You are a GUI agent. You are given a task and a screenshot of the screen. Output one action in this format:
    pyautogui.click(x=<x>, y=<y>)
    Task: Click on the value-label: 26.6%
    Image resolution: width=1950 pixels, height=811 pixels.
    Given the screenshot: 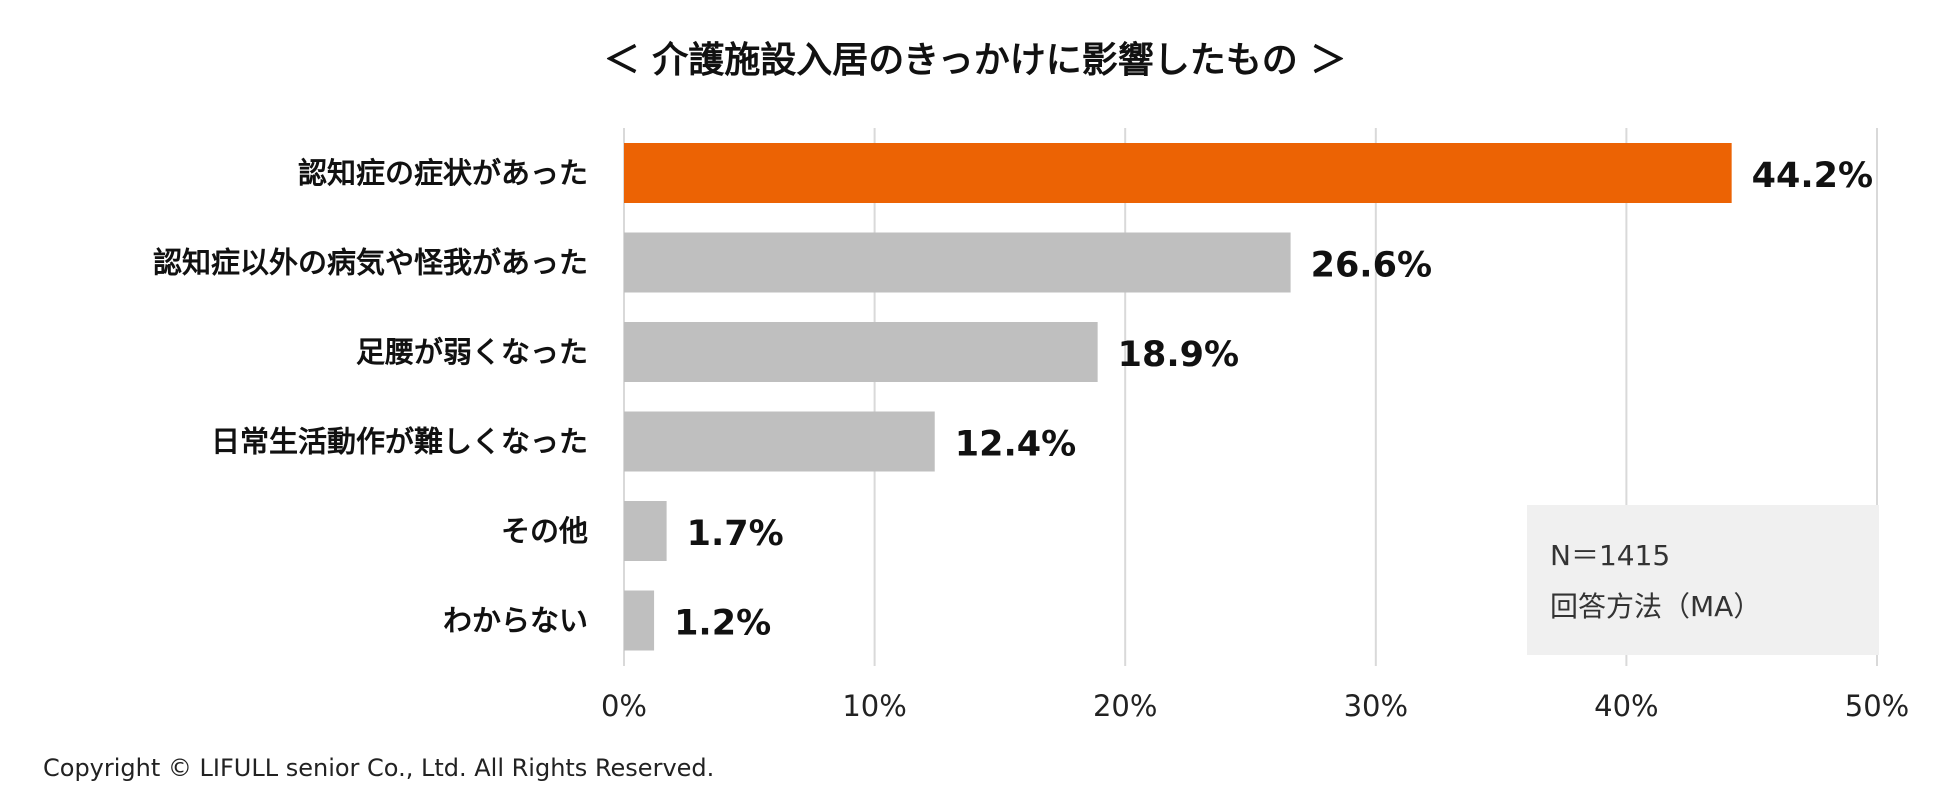 What is the action you would take?
    pyautogui.click(x=1371, y=266)
    